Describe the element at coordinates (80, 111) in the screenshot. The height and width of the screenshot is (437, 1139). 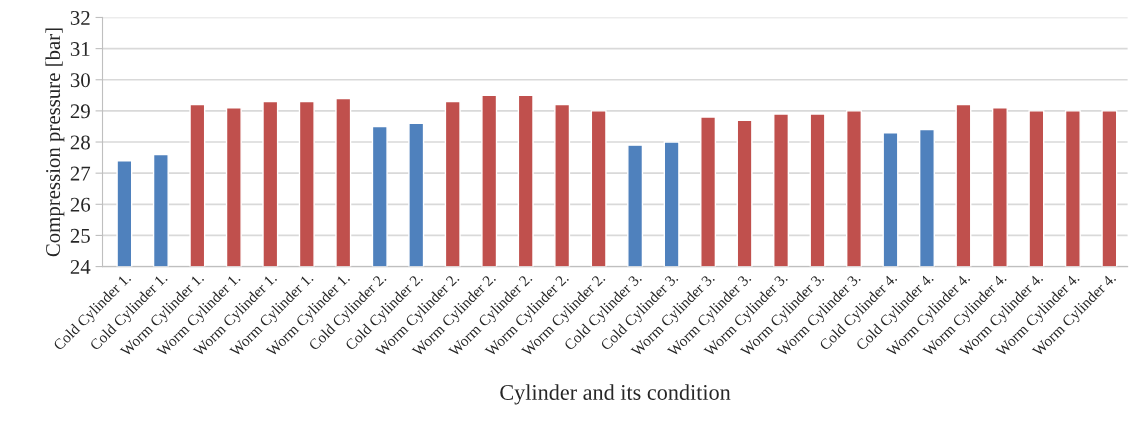
I see `y-tick-label: 29` at that location.